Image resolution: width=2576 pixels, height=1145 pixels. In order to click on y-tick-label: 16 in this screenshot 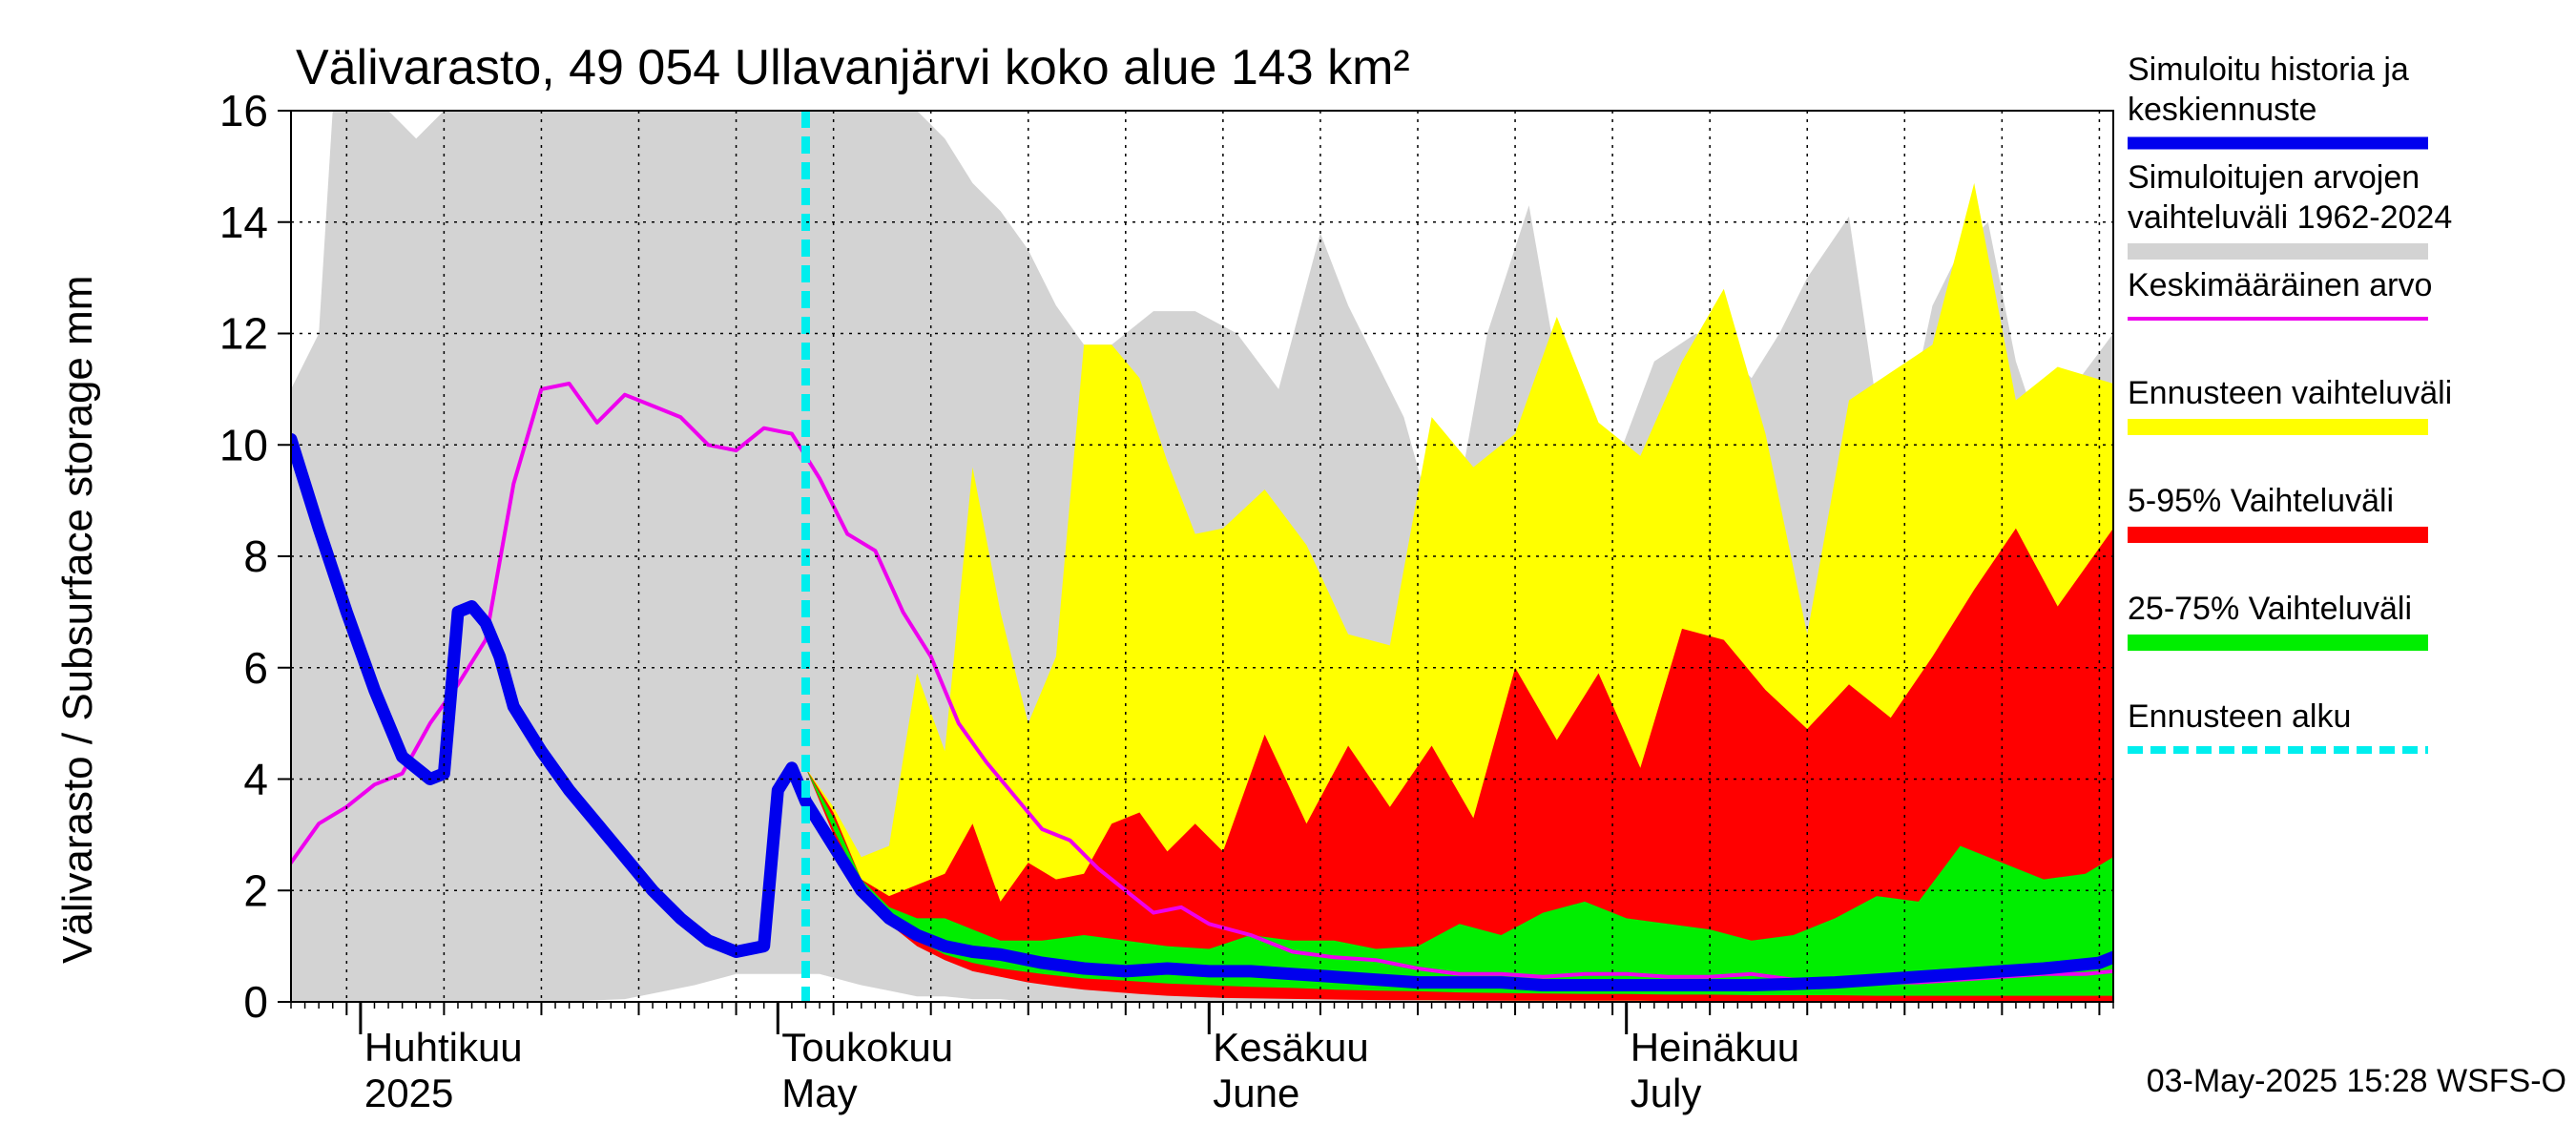, I will do `click(243, 110)`.